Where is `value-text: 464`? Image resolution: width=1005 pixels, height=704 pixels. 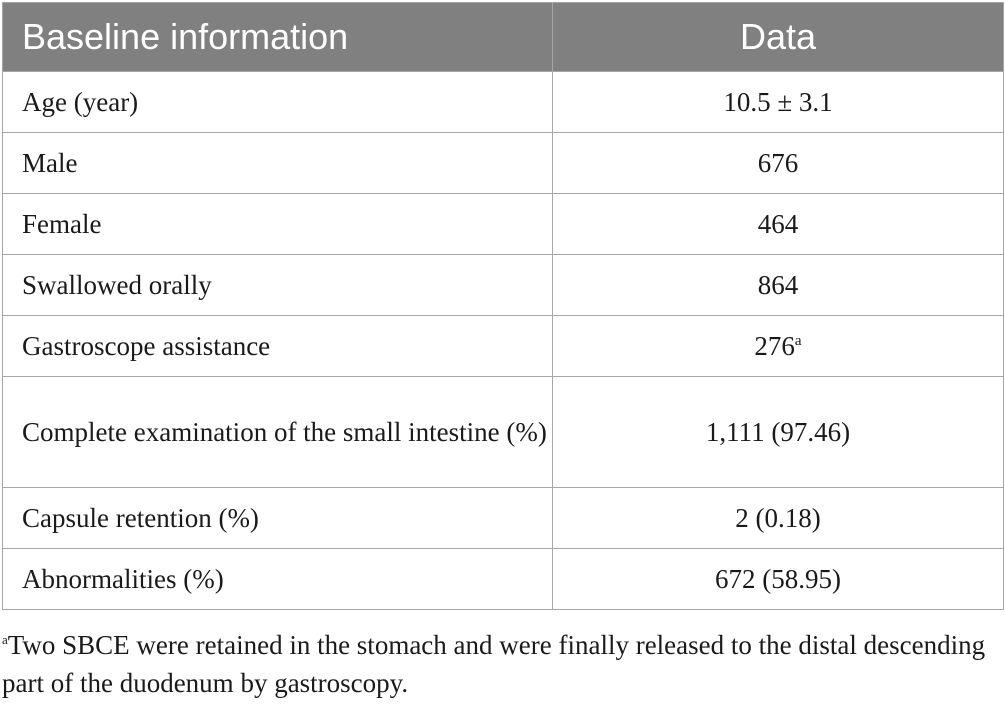
value-text: 464 is located at coordinates (778, 223).